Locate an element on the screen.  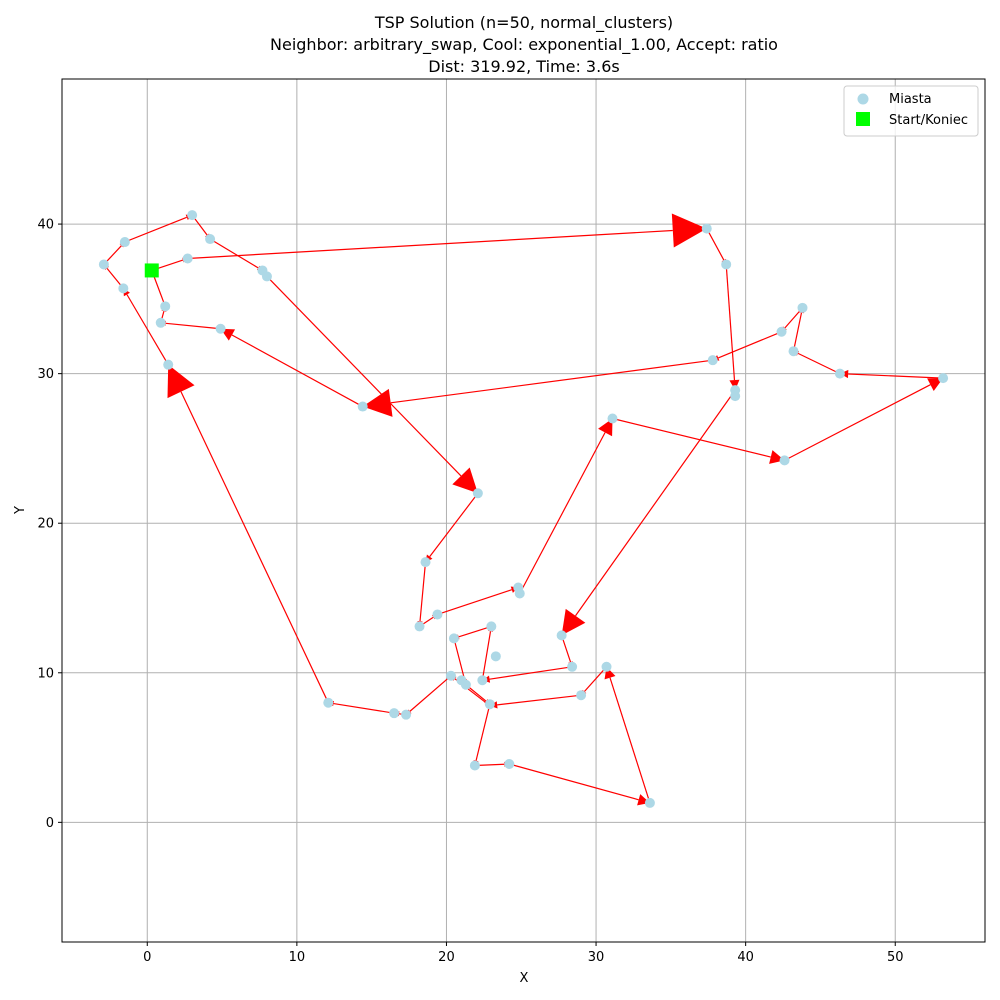
x-tick-label: 20 is located at coordinates (446, 957).